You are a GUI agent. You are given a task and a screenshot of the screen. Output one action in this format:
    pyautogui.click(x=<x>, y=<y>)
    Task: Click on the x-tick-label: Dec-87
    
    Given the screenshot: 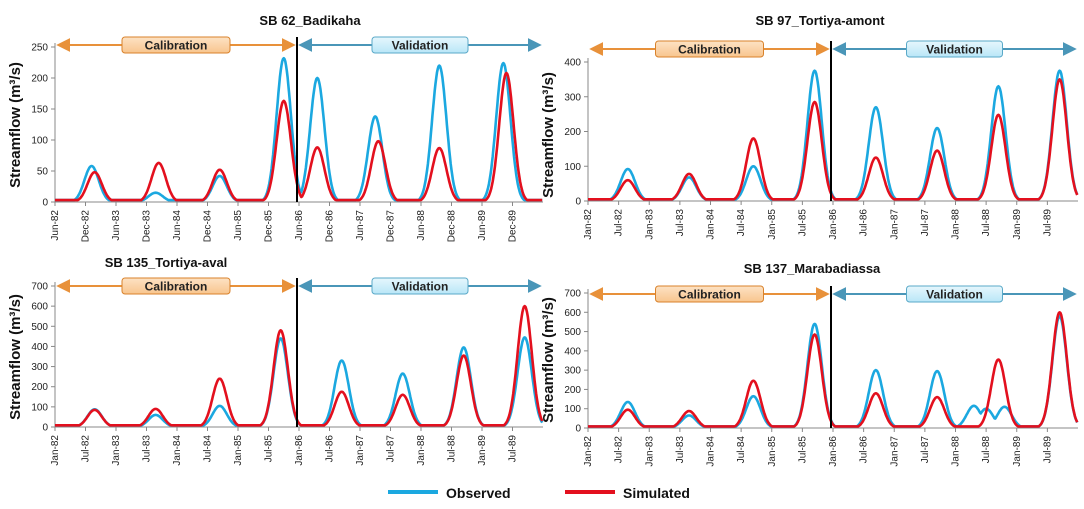 What is the action you would take?
    pyautogui.click(x=391, y=226)
    